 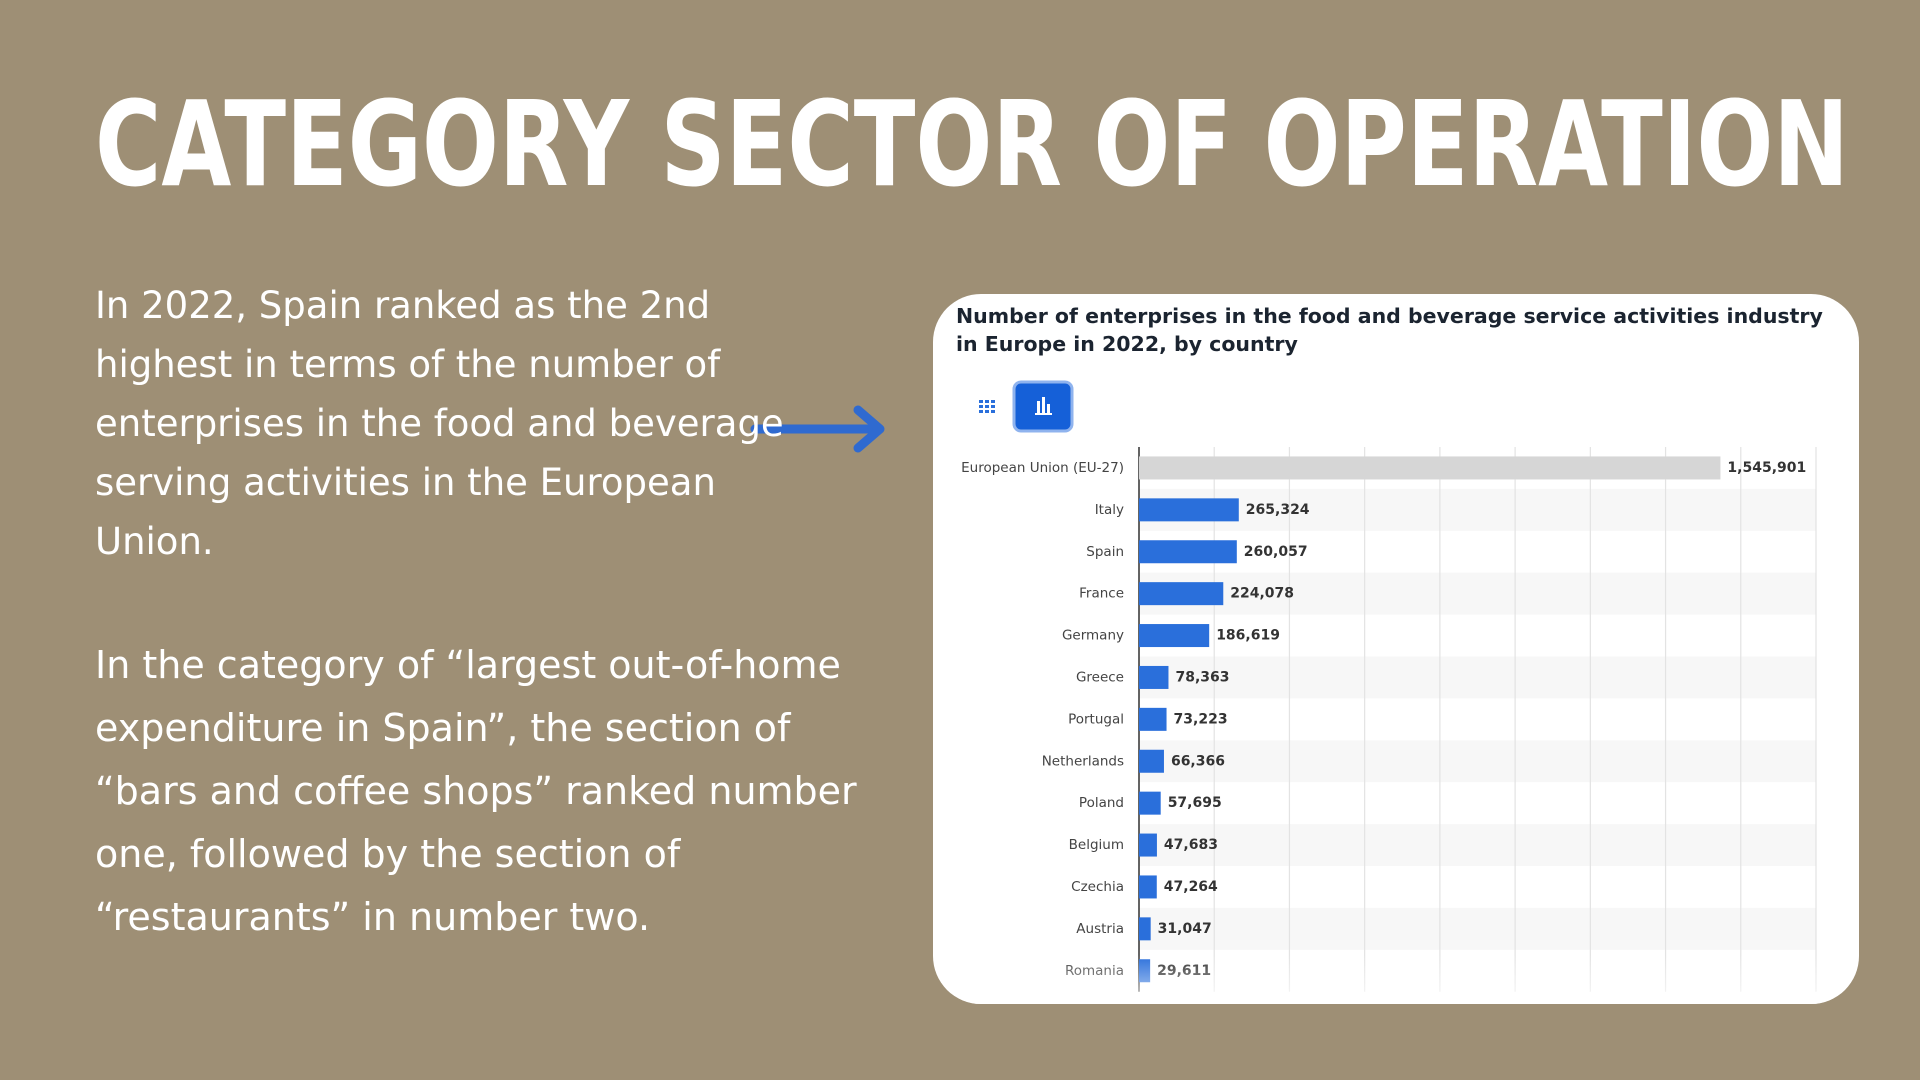 I want to click on value-label: 47,264, so click(x=1191, y=887).